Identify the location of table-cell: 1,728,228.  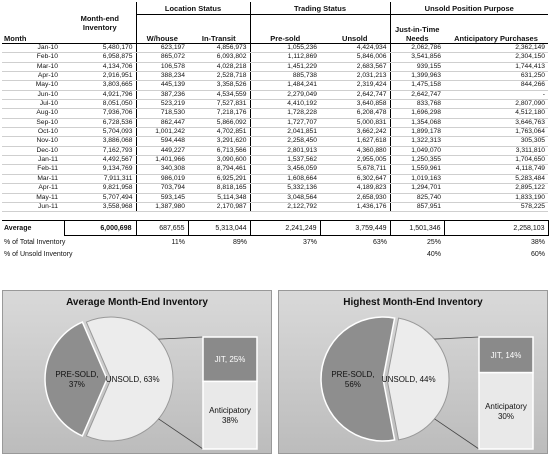
(285, 113).